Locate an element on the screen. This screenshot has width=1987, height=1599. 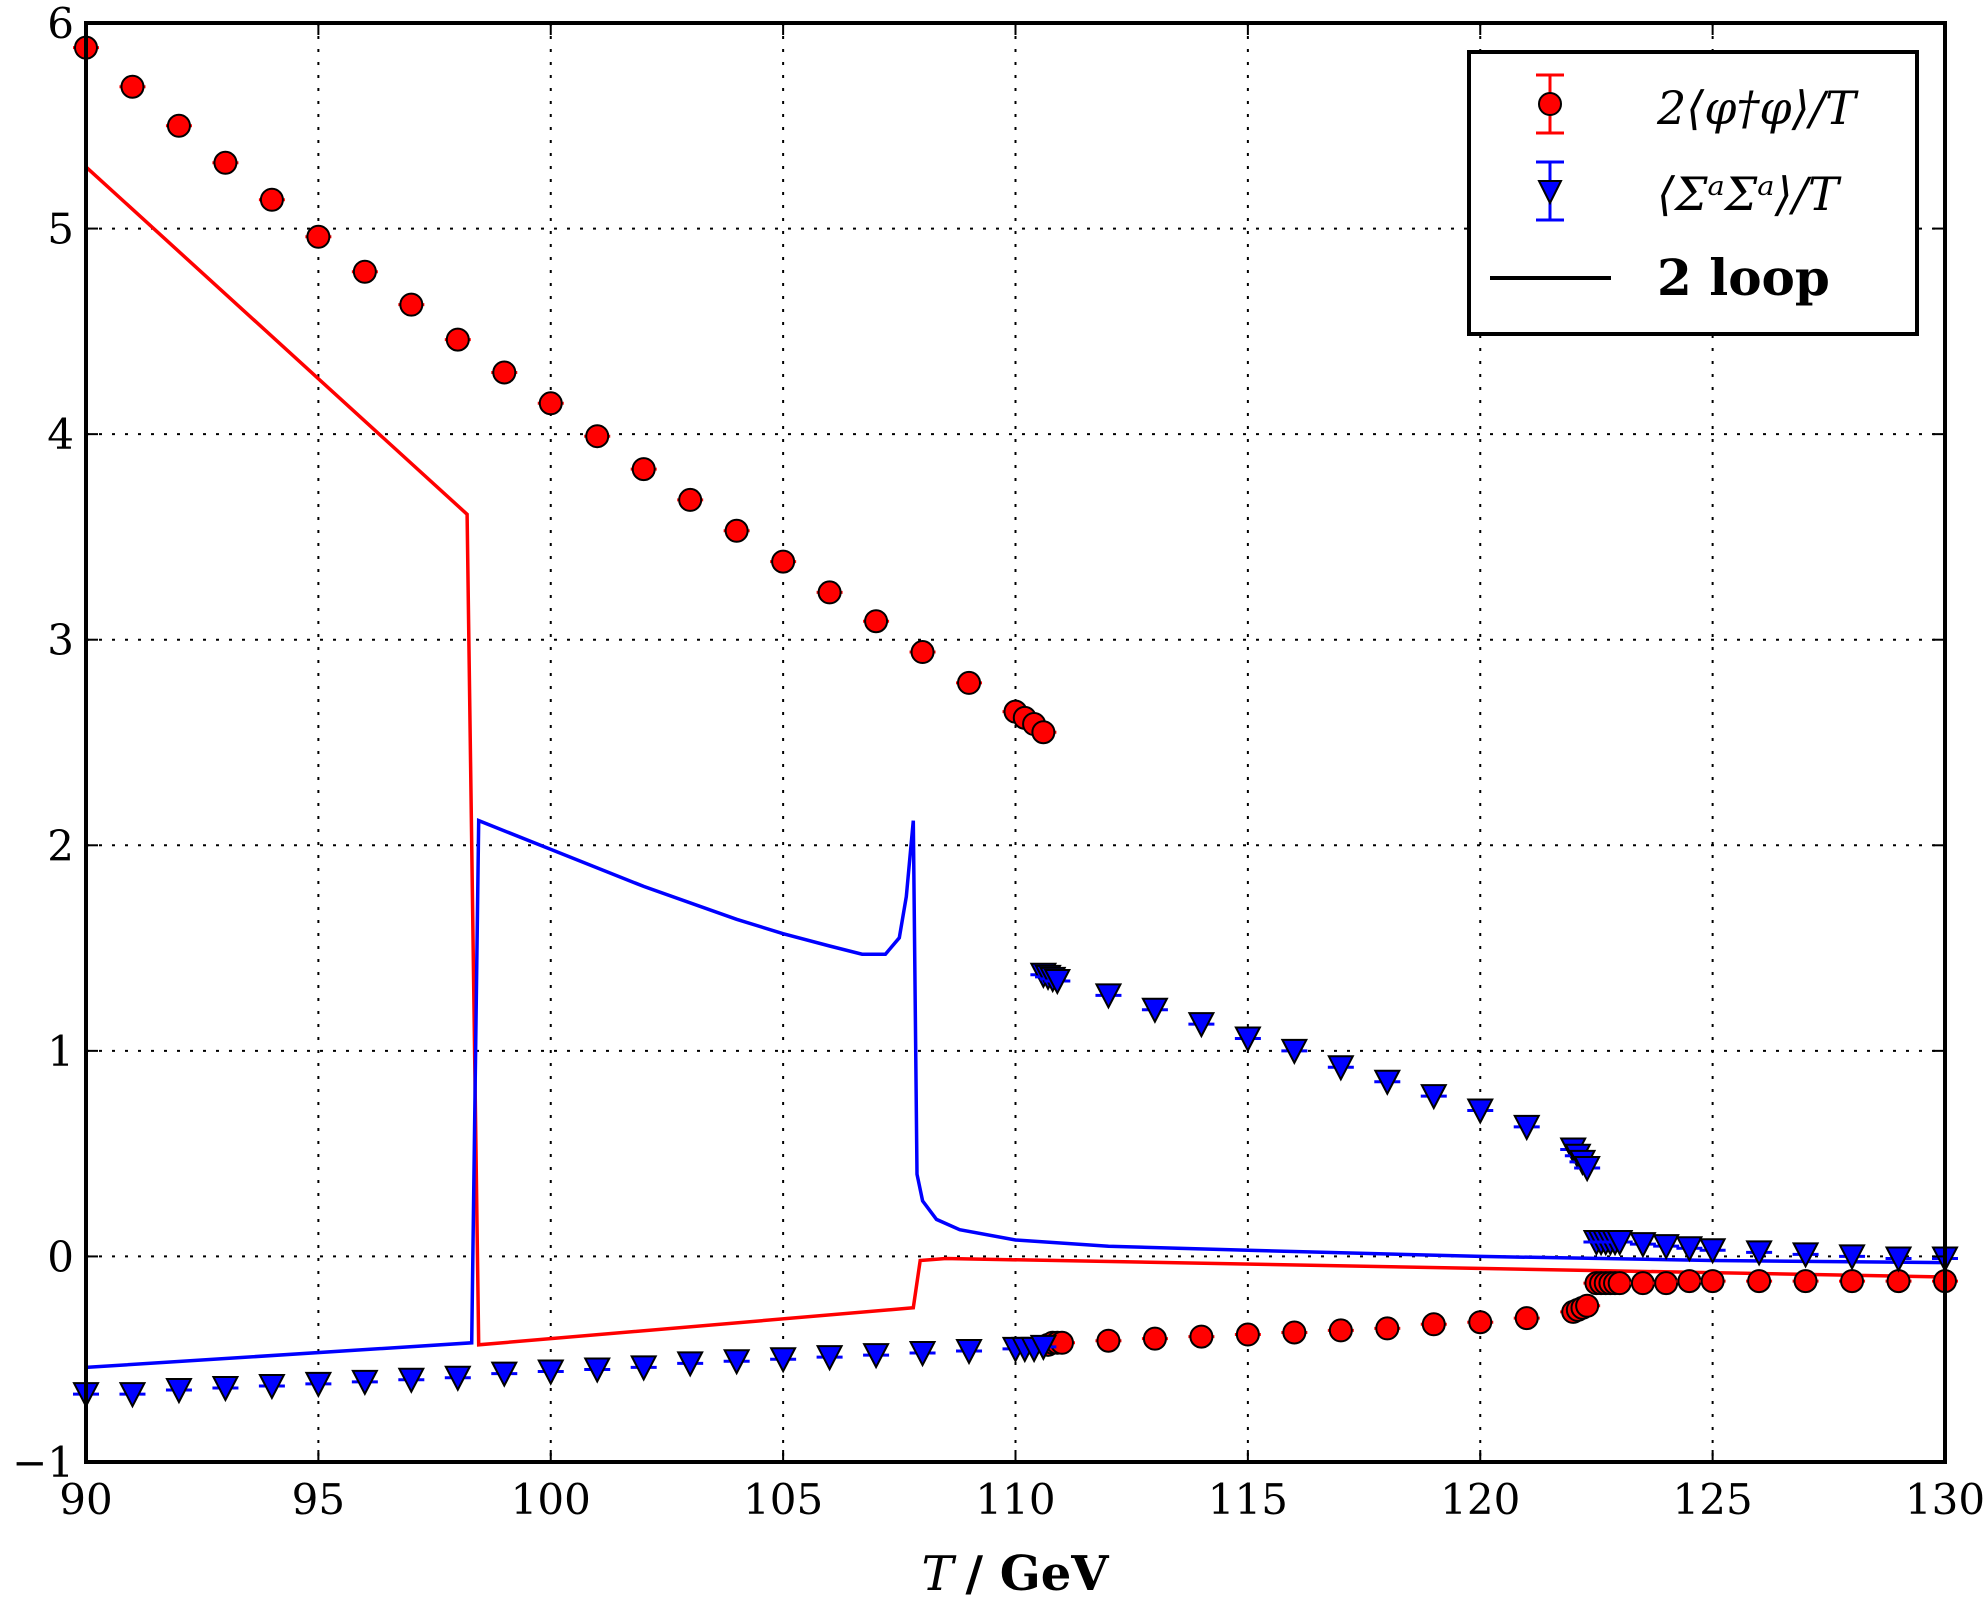
x-tick-label: 105 is located at coordinates (783, 1499).